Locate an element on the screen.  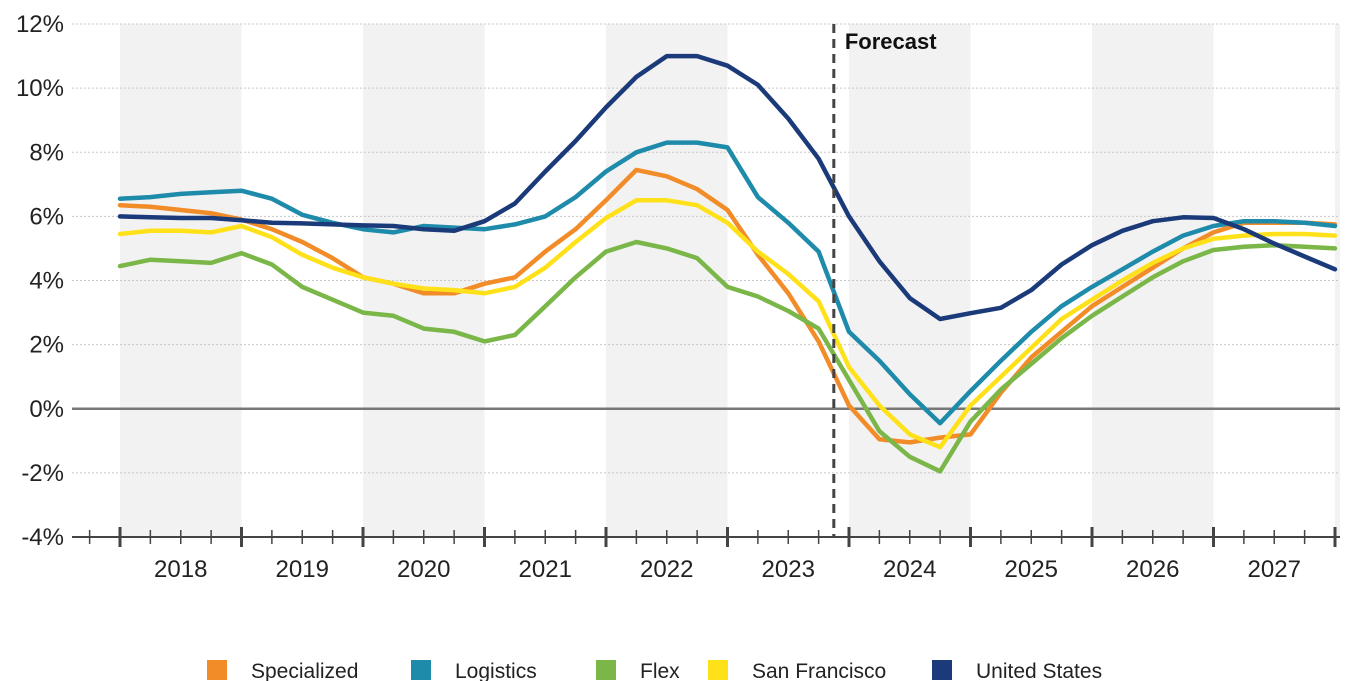
legend-swatch-logistics is located at coordinates (421, 670).